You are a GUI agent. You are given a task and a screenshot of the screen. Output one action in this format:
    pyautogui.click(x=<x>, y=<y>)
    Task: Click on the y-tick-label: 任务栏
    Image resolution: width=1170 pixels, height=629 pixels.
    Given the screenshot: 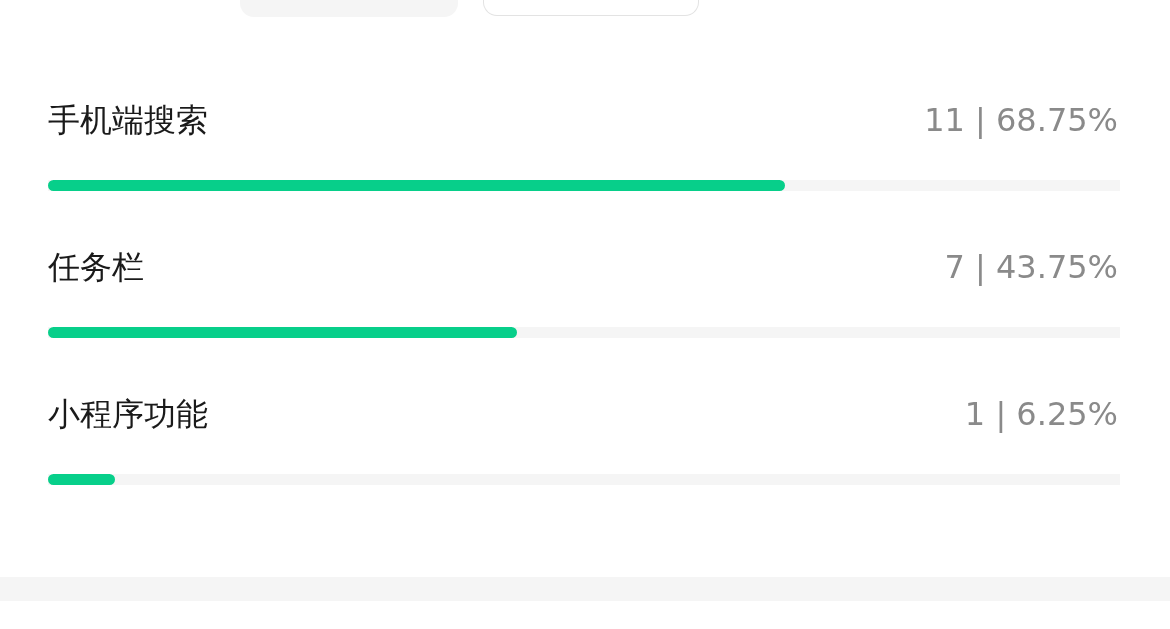 What is the action you would take?
    pyautogui.click(x=95, y=267)
    